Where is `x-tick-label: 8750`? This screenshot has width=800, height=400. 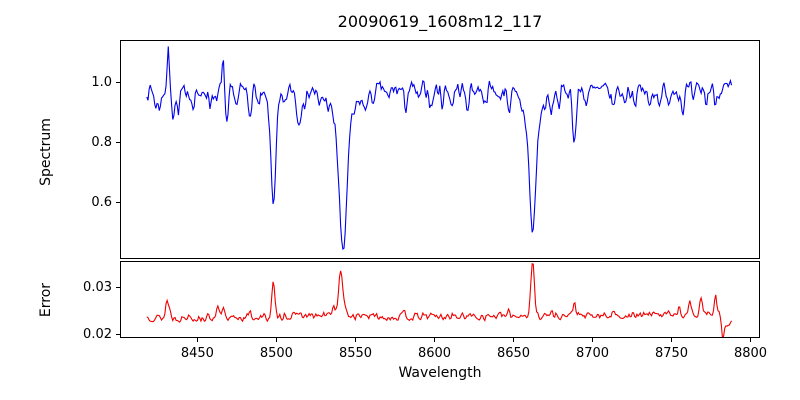
x-tick-label: 8750 is located at coordinates (671, 353).